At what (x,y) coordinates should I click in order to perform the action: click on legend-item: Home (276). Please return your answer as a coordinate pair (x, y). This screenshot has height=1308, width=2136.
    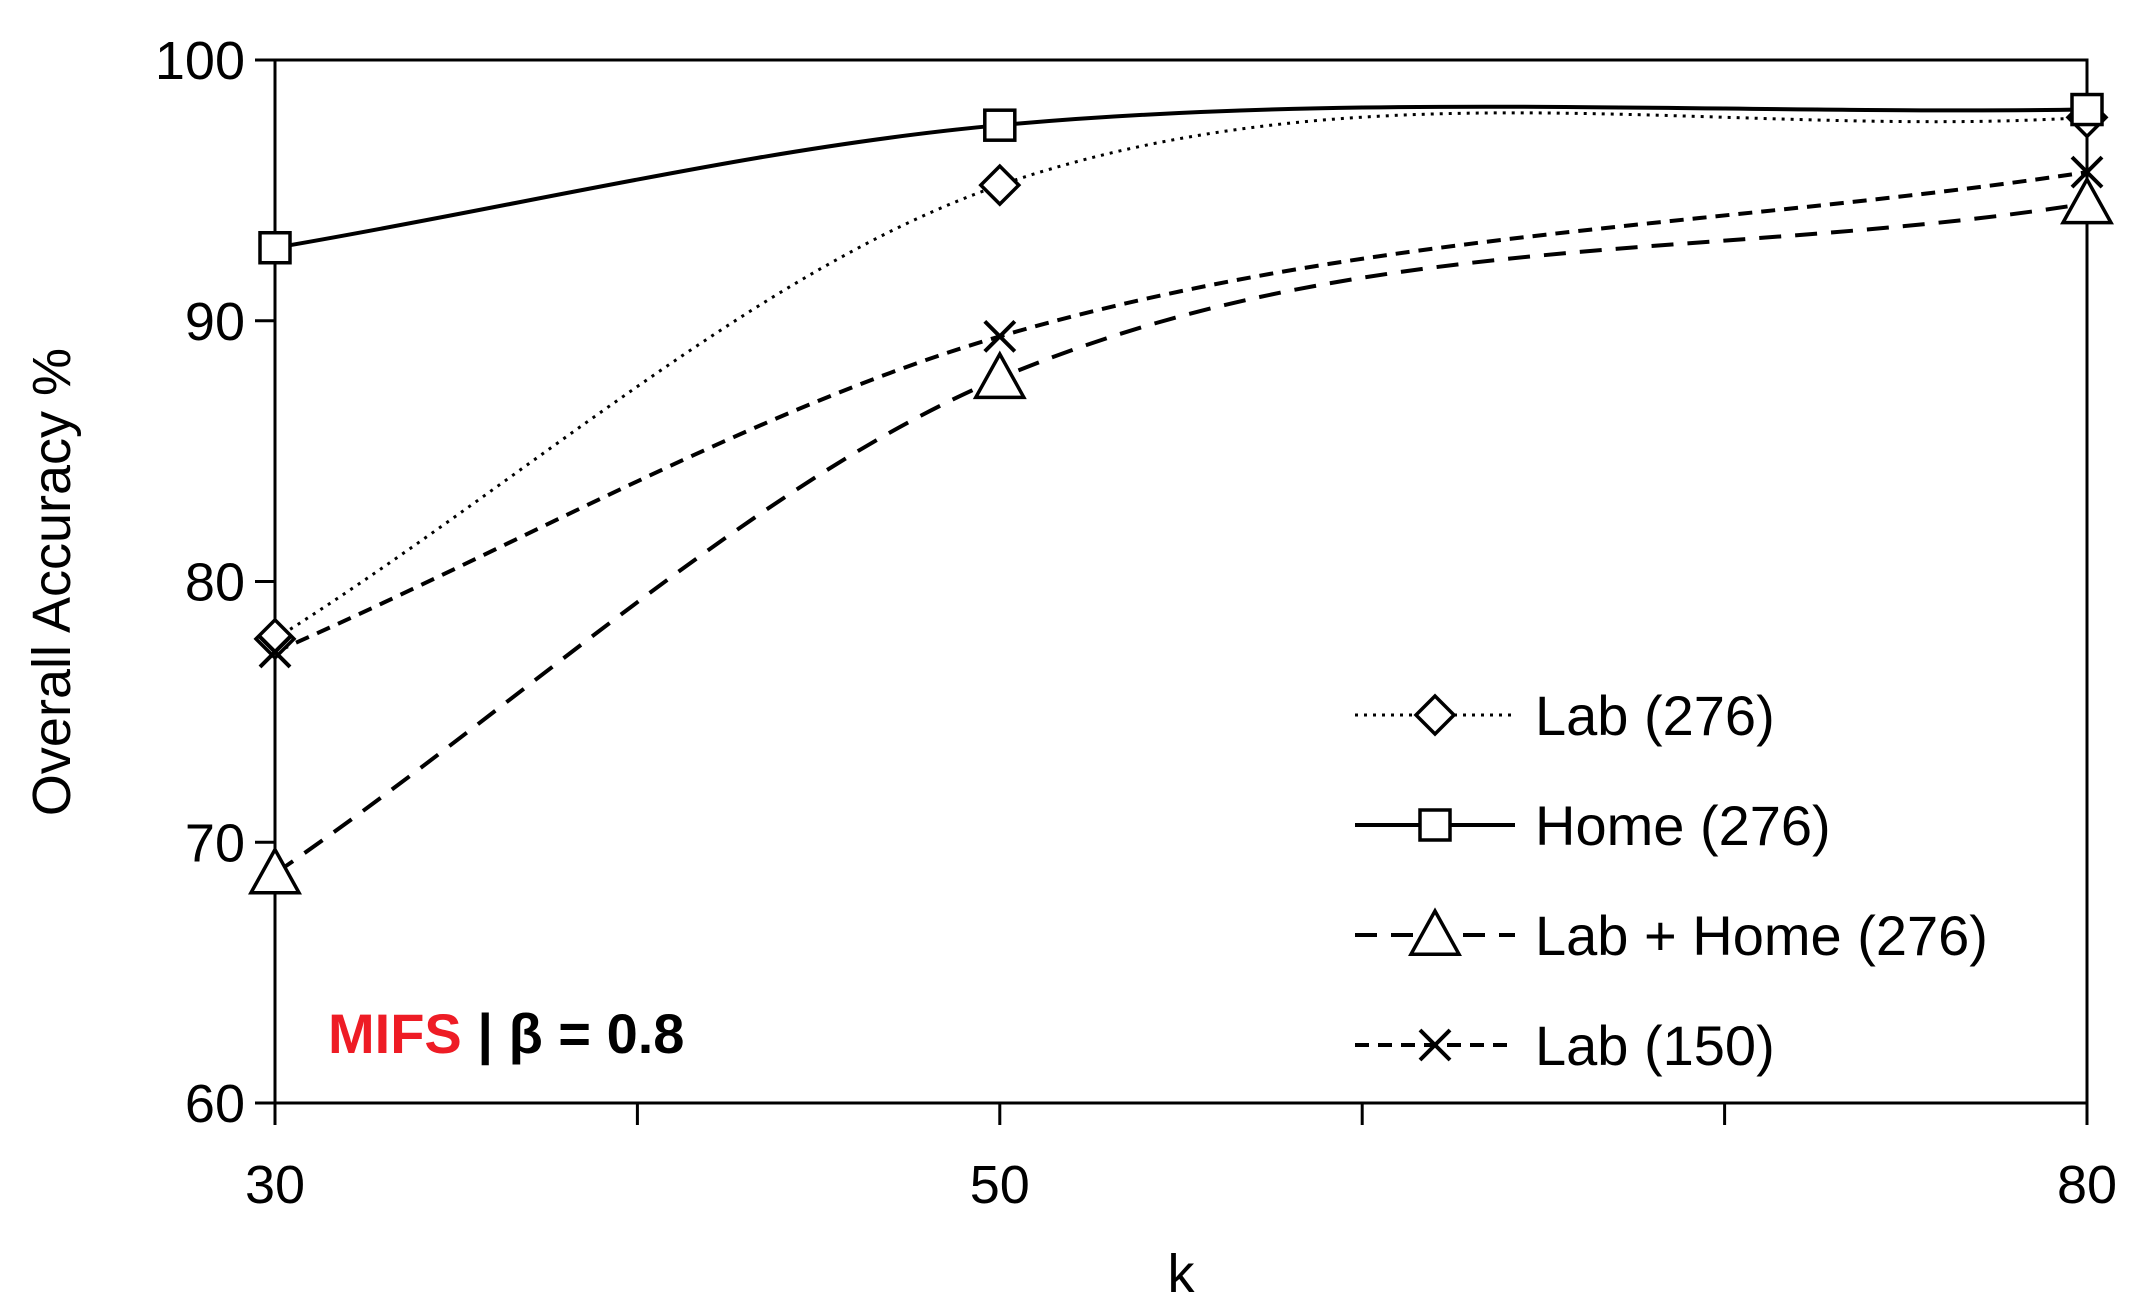
    Looking at the image, I should click on (1593, 825).